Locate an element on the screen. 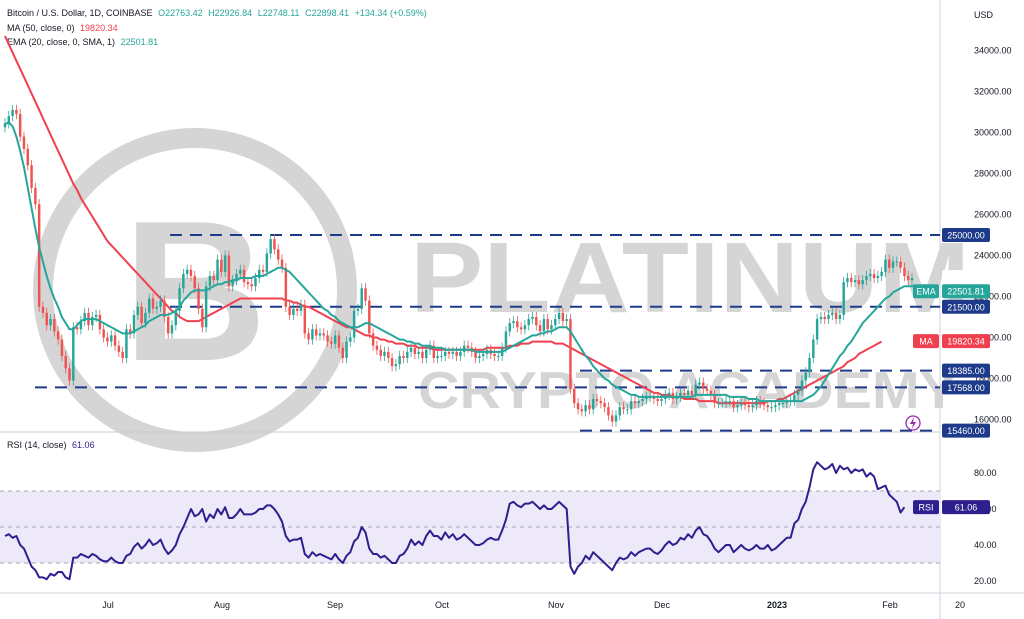  low-value: L22748.11 is located at coordinates (278, 13).